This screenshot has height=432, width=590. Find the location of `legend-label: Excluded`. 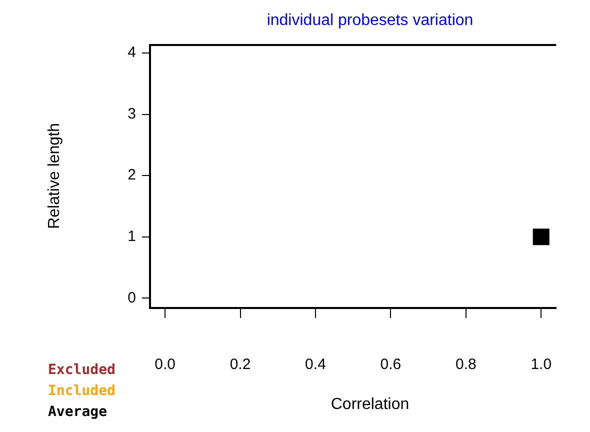

legend-label: Excluded is located at coordinates (82, 370).